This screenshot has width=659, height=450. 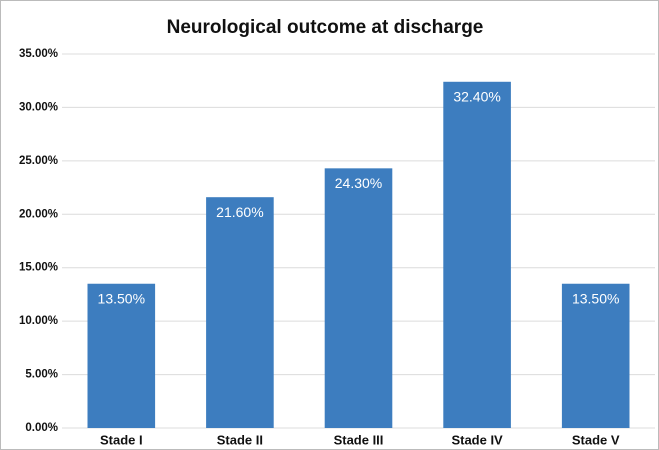 What do you see at coordinates (38, 107) in the screenshot?
I see `y-tick-label: 30.00%` at bounding box center [38, 107].